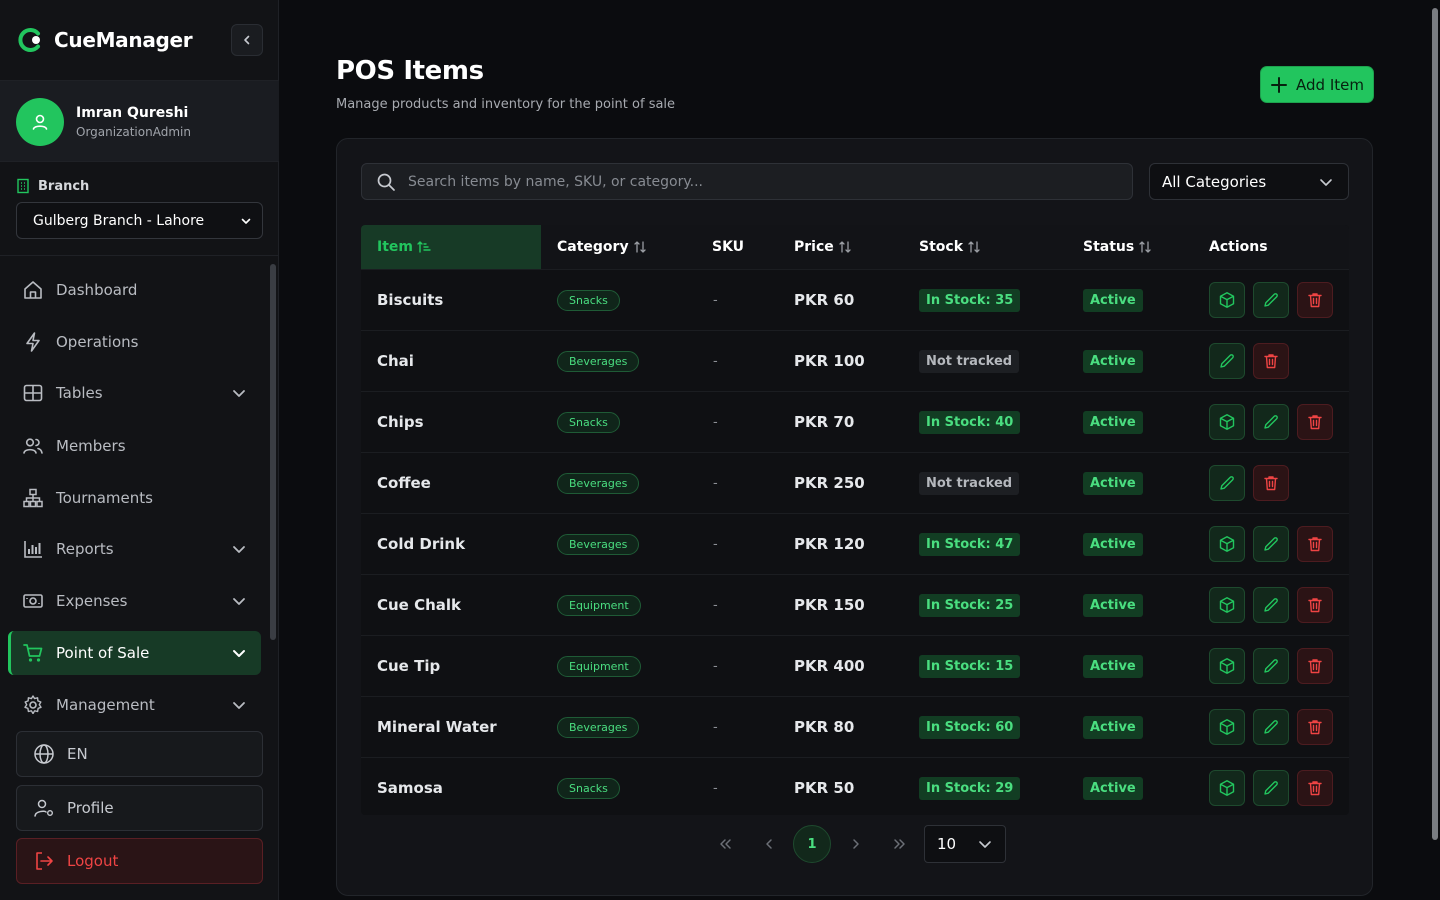  I want to click on language-button: EN, so click(139, 754).